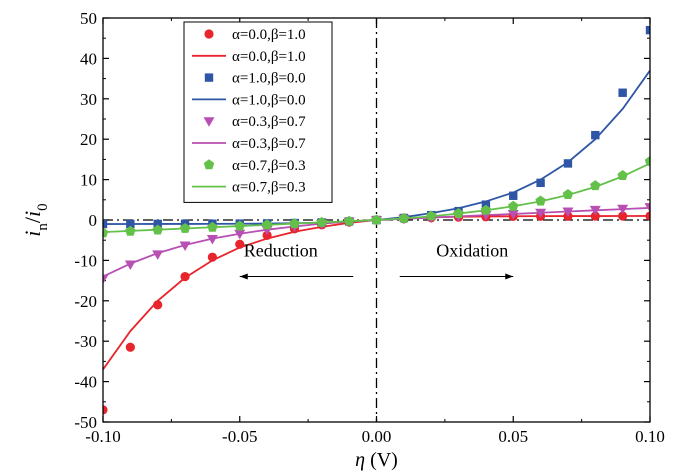 The height and width of the screenshot is (474, 695). Describe the element at coordinates (85, 260) in the screenshot. I see `y-tick-label: -10` at that location.